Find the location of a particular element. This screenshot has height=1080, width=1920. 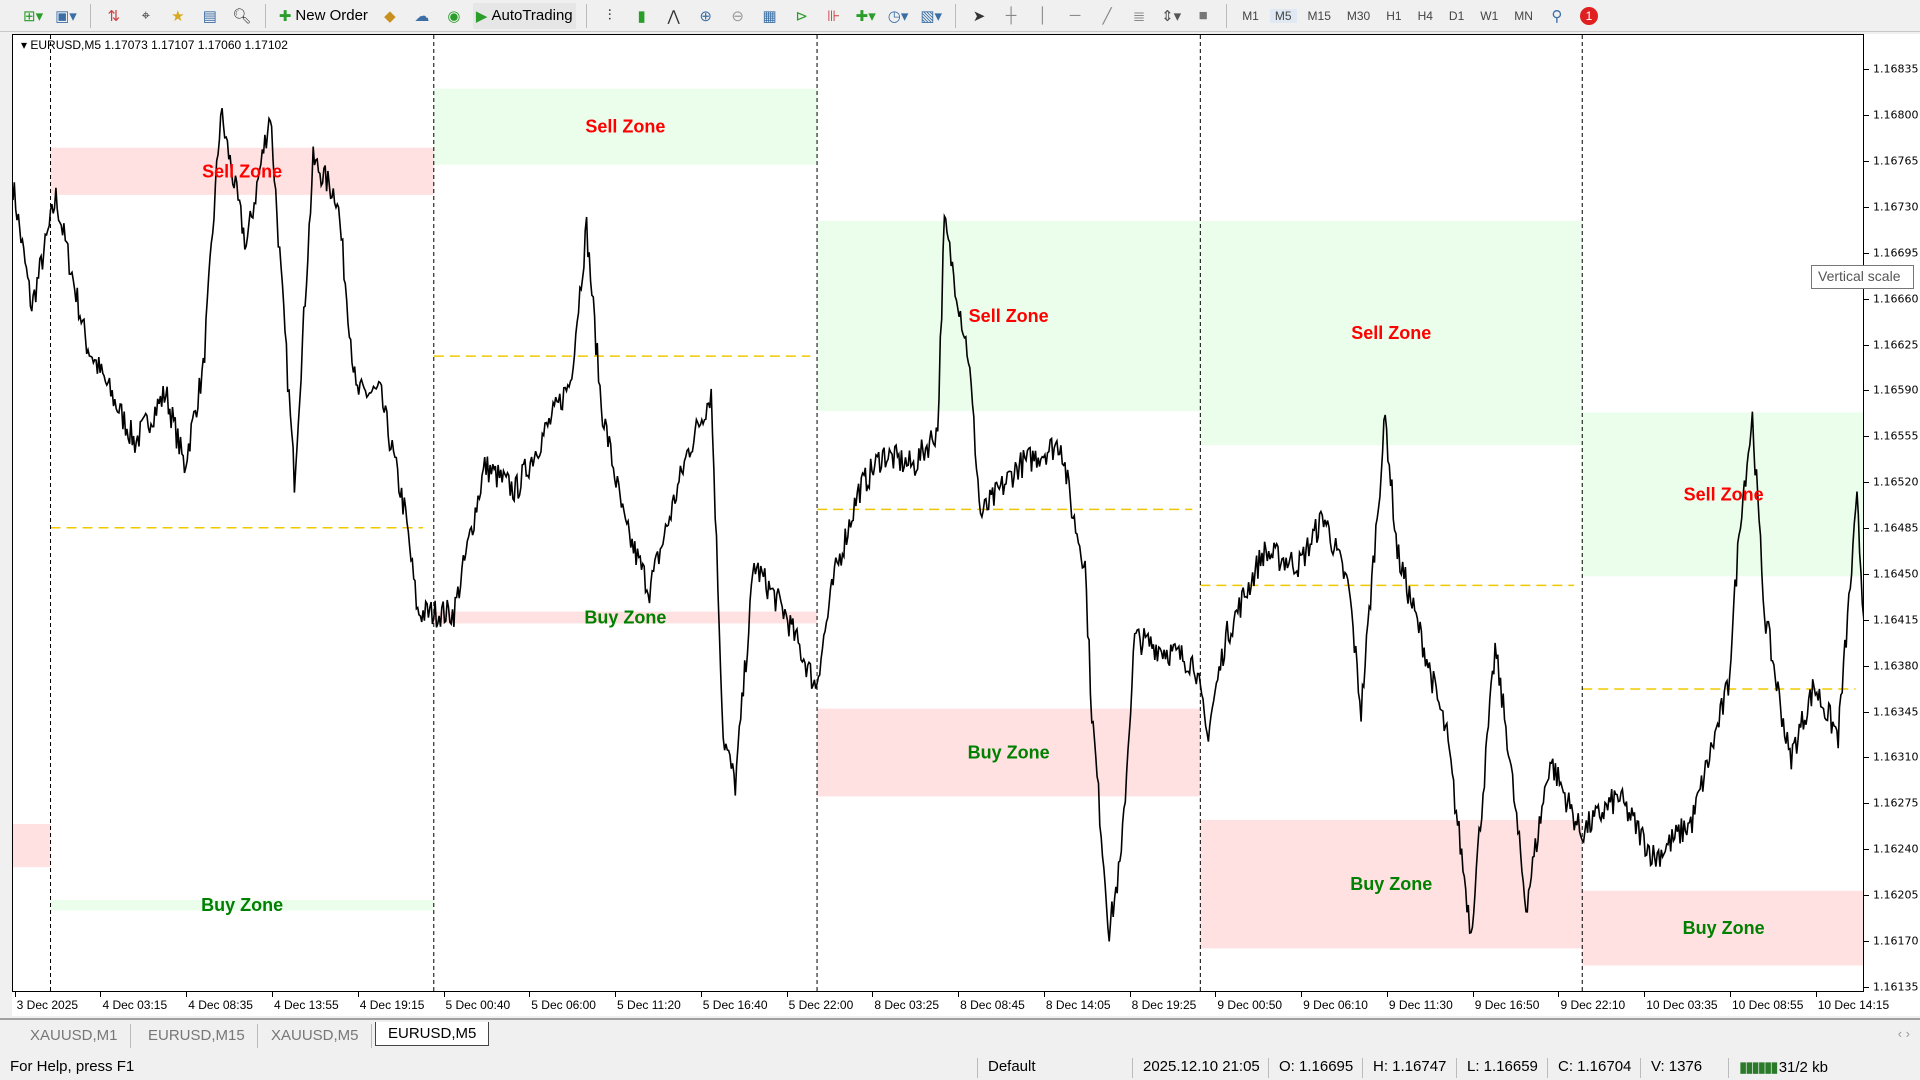

traffic-label: 31/2 kb is located at coordinates (1803, 1067).